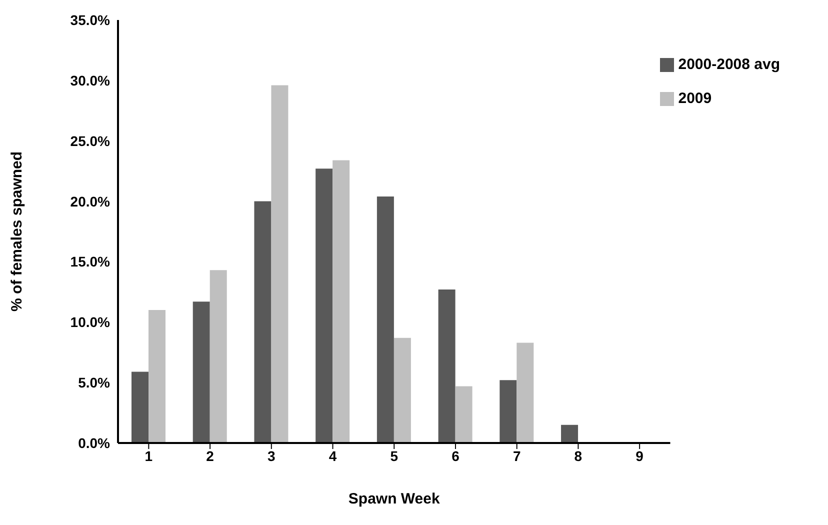 Image resolution: width=828 pixels, height=525 pixels. What do you see at coordinates (516, 456) in the screenshot?
I see `x-tick-label: 7` at bounding box center [516, 456].